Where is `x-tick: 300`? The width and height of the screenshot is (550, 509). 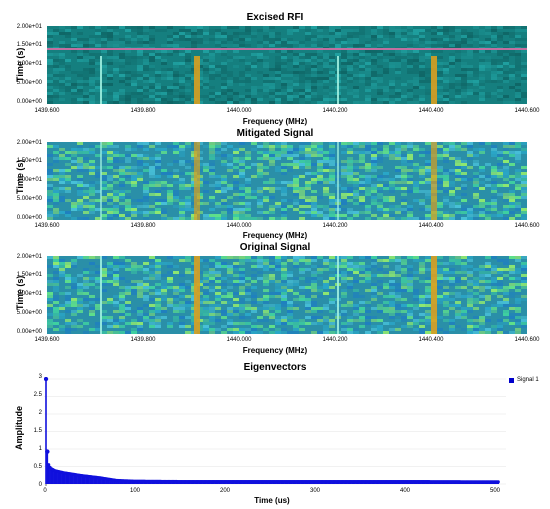
x-tick: 300 is located at coordinates (314, 491).